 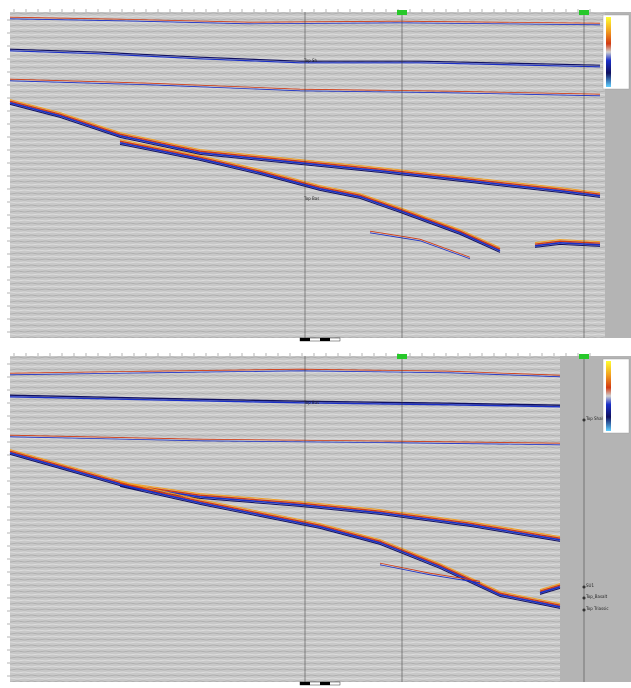 I want to click on horizon-label: Top Triassic, so click(x=597, y=608).